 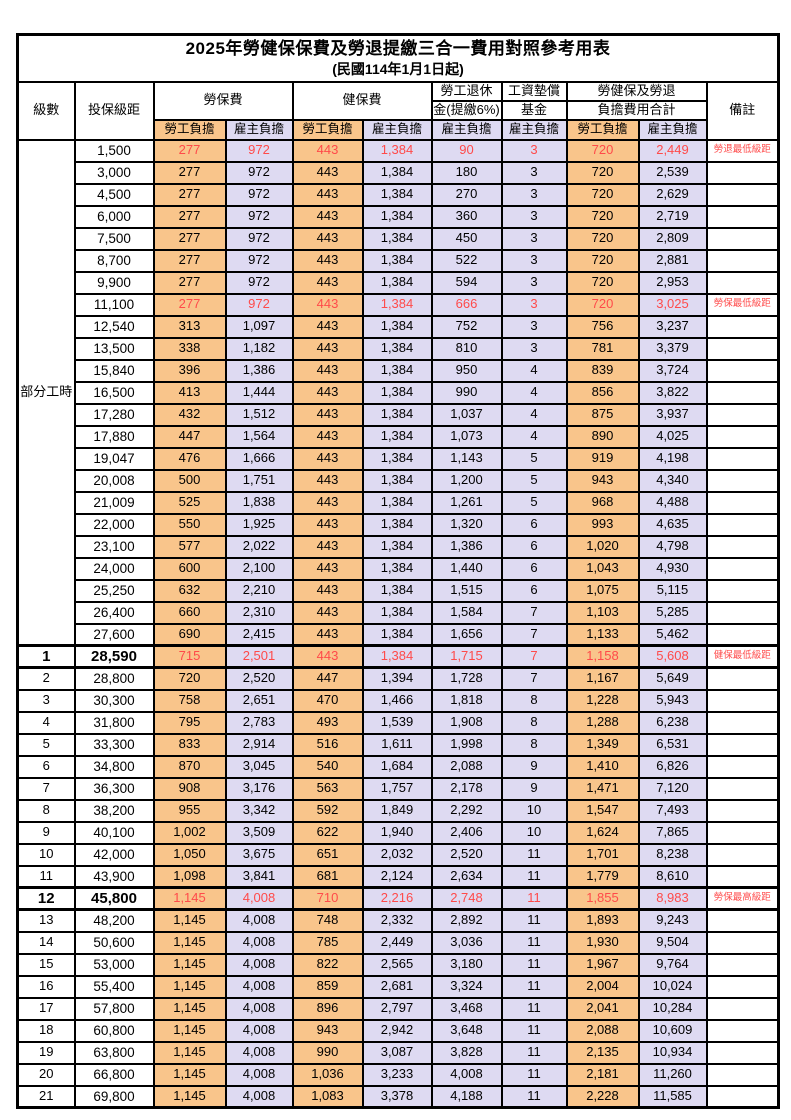 What do you see at coordinates (399, 370) in the screenshot?
I see `table-row: 15,840 396 1,386 443 1,384 950 4 839 3,724` at bounding box center [399, 370].